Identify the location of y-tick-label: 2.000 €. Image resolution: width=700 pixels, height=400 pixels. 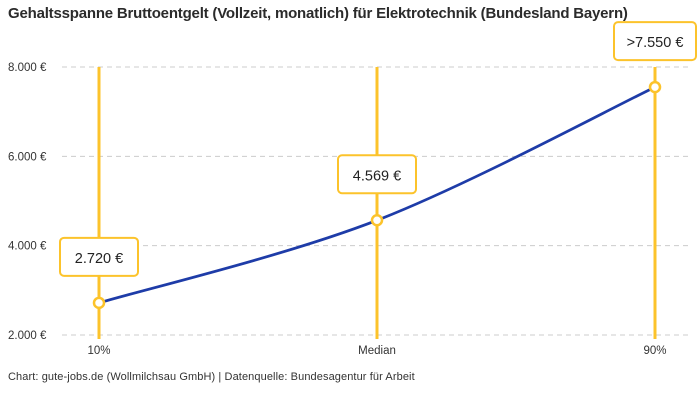
(27, 336).